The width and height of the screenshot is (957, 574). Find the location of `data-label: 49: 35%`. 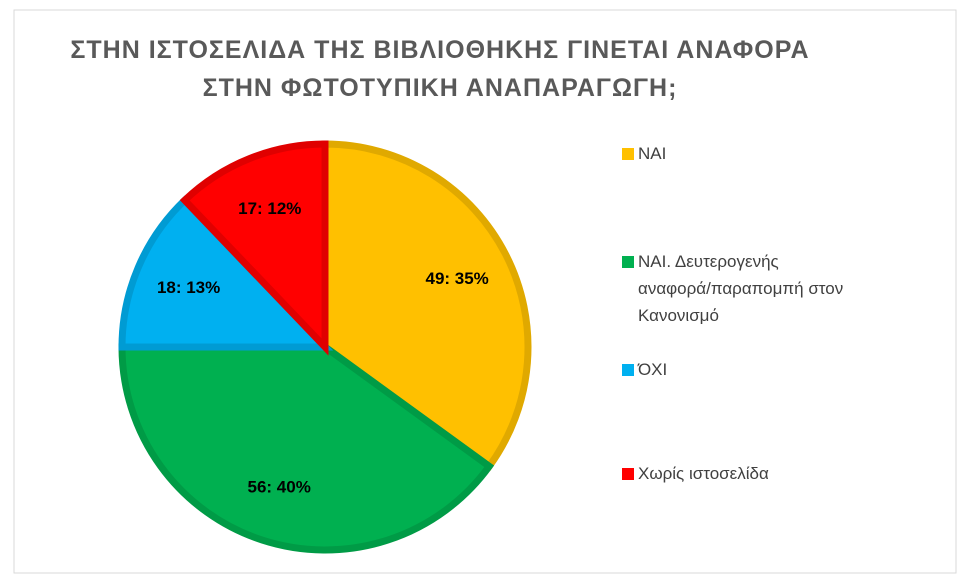

data-label: 49: 35% is located at coordinates (456, 278).